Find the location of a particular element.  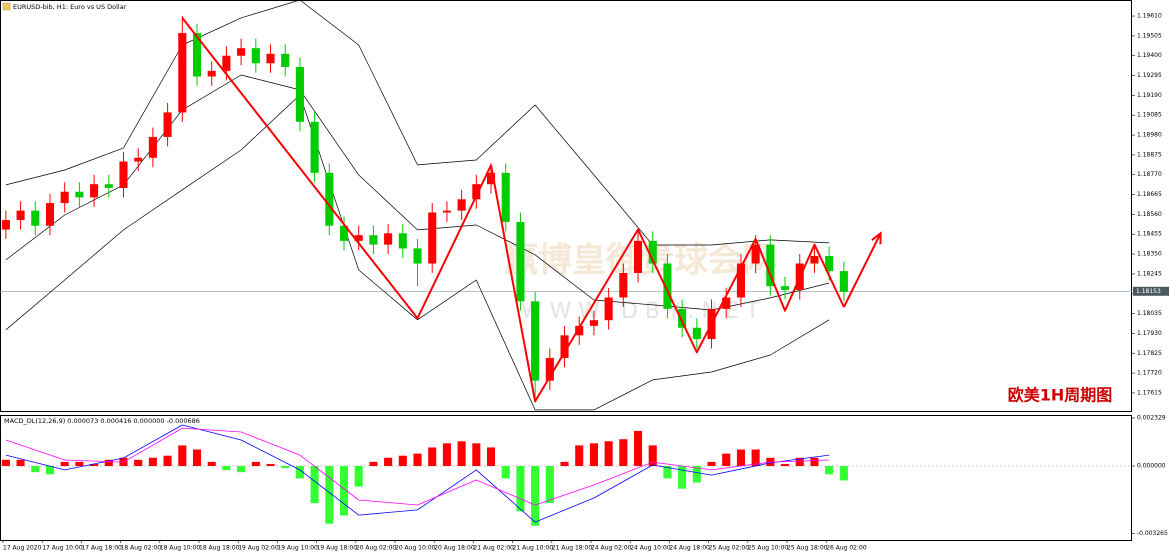

y-tick-label: 0.000000 is located at coordinates (1151, 466).